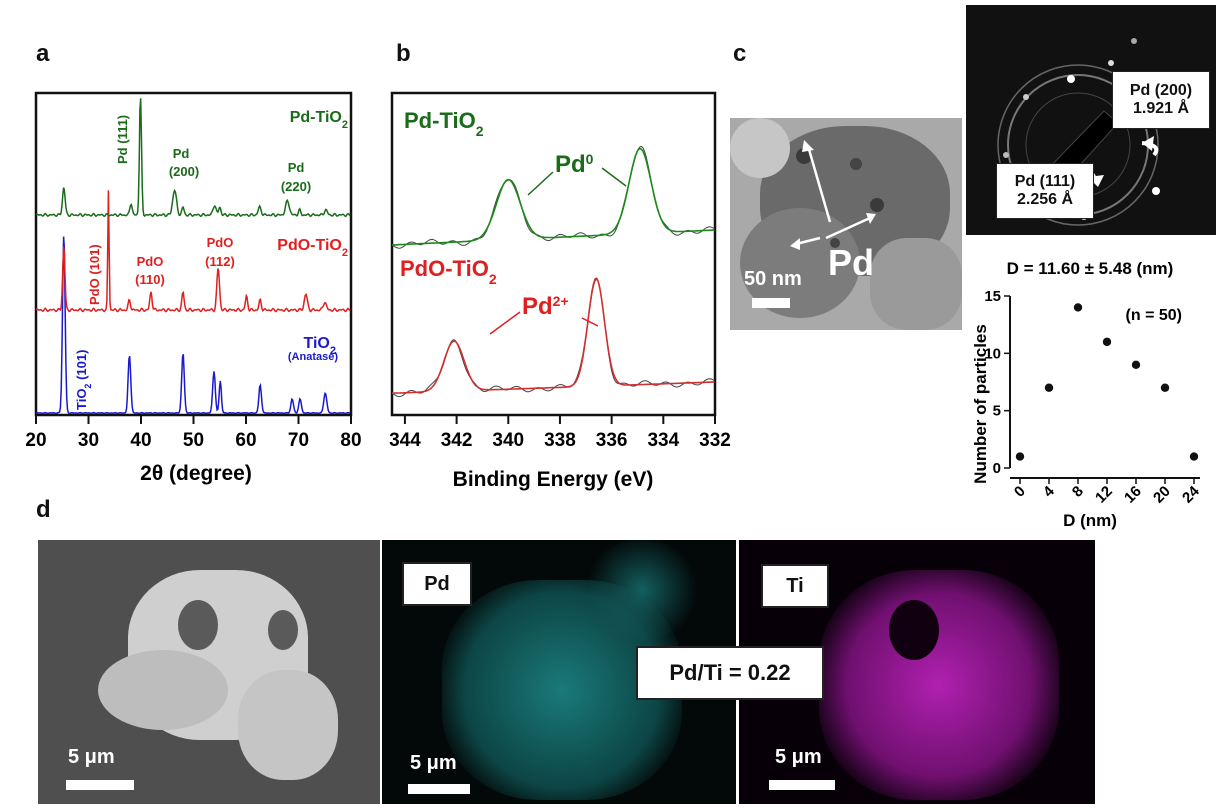 Image resolution: width=1220 pixels, height=808 pixels. I want to click on xrd-tick-label: 20, so click(35, 440).